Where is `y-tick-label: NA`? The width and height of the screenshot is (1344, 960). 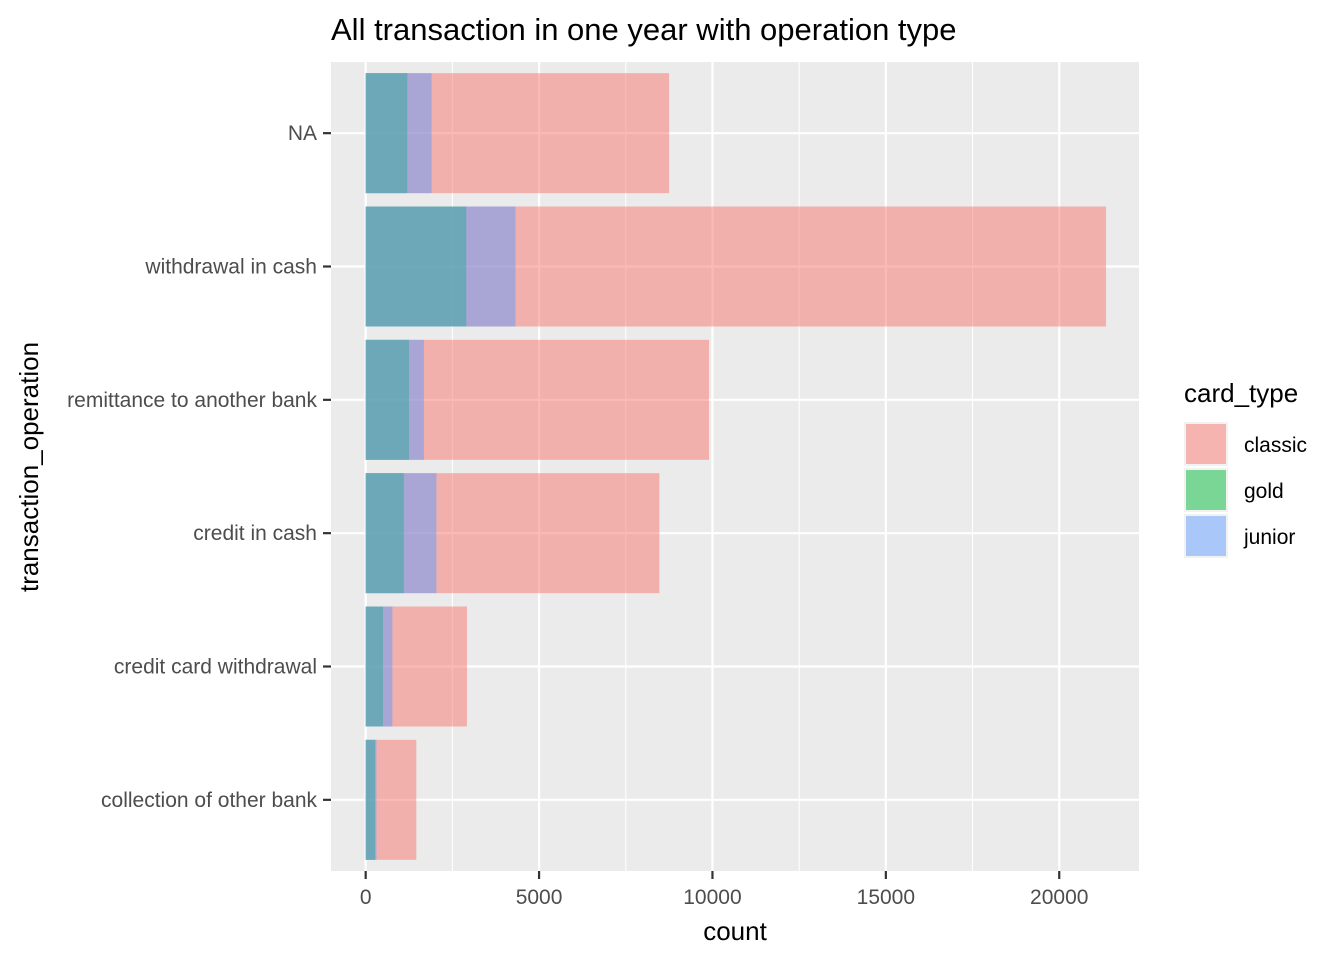
y-tick-label: NA is located at coordinates (302, 133).